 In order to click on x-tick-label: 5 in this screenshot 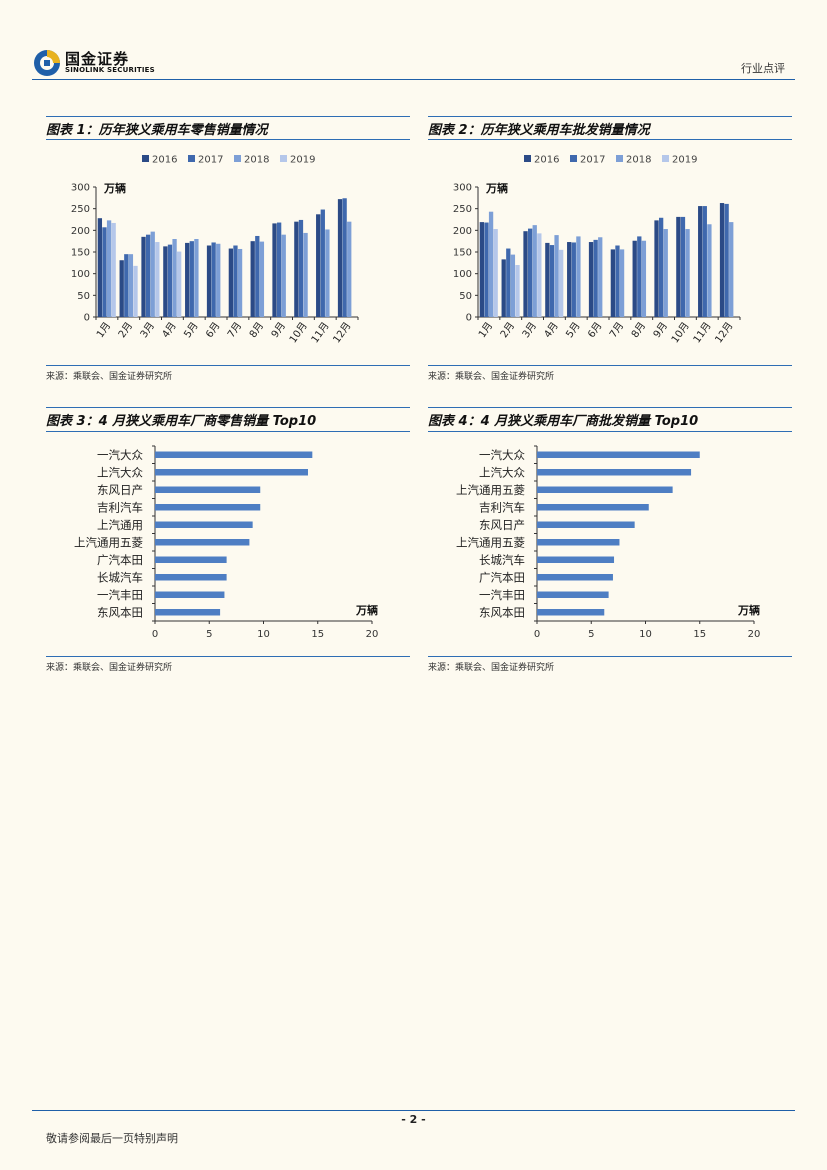, I will do `click(591, 634)`.